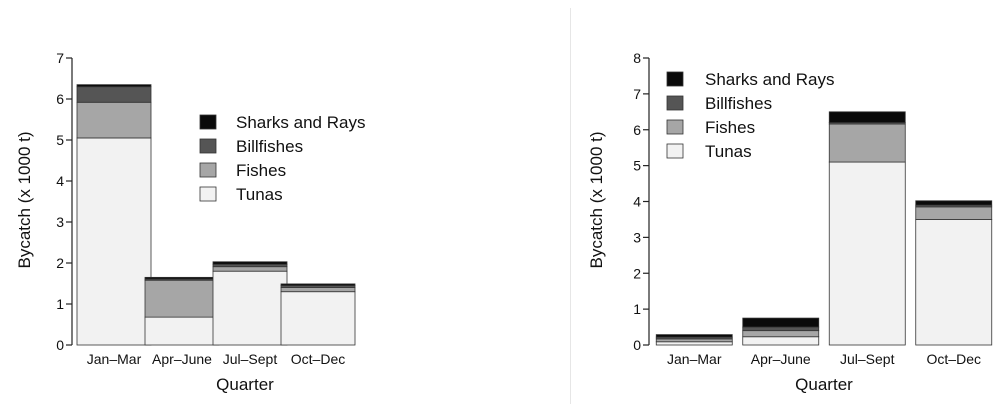  I want to click on y-tick-label: 8, so click(637, 58).